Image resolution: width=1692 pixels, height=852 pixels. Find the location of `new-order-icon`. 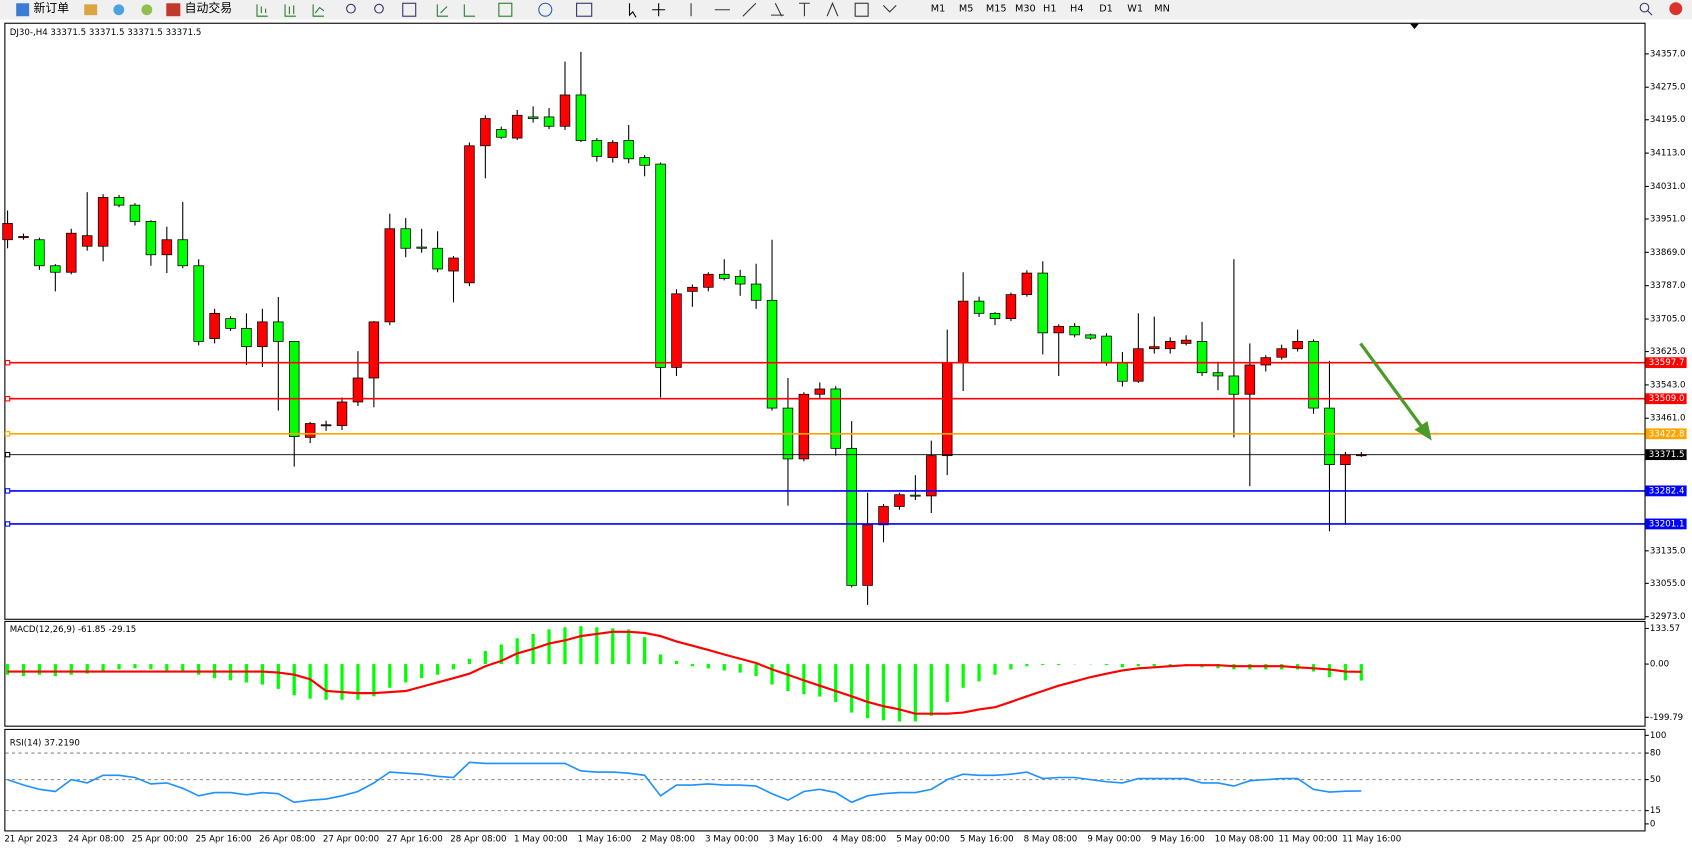

new-order-icon is located at coordinates (23, 10).